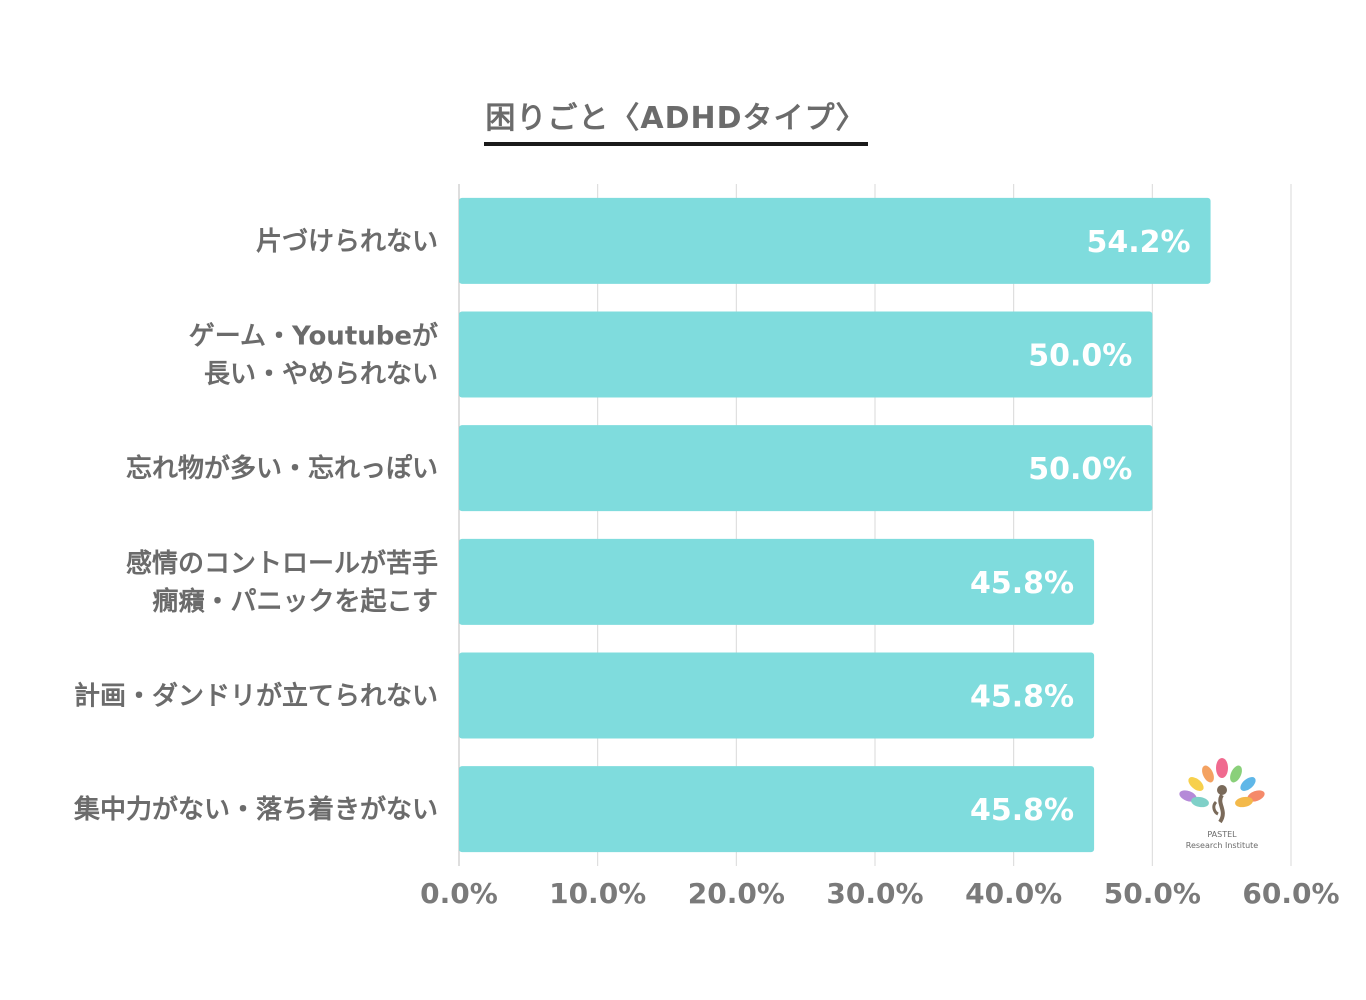  I want to click on logo-text-line1: PASTEL, so click(1222, 834).